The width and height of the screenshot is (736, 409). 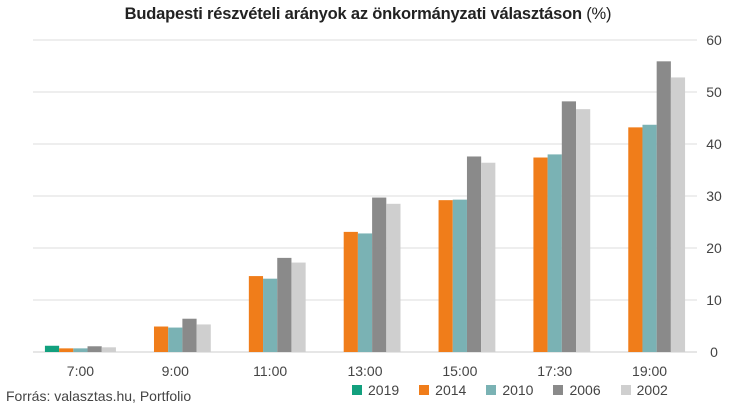 I want to click on y-tick-label: 30, so click(x=714, y=196).